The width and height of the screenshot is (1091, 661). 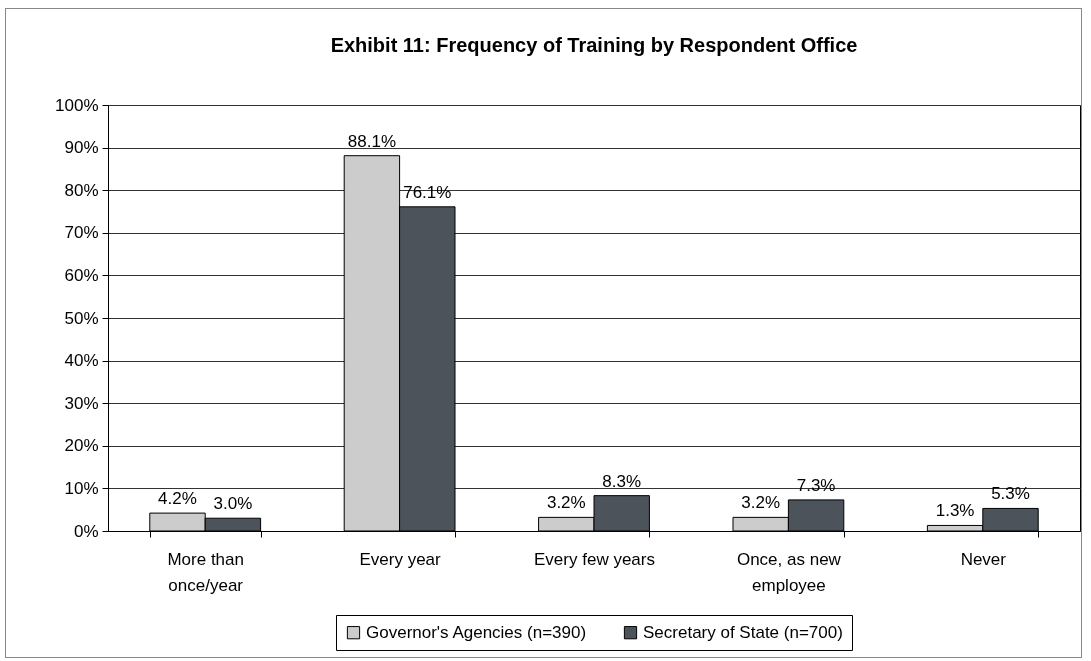 I want to click on y-tick-label: 30%, so click(x=81, y=403).